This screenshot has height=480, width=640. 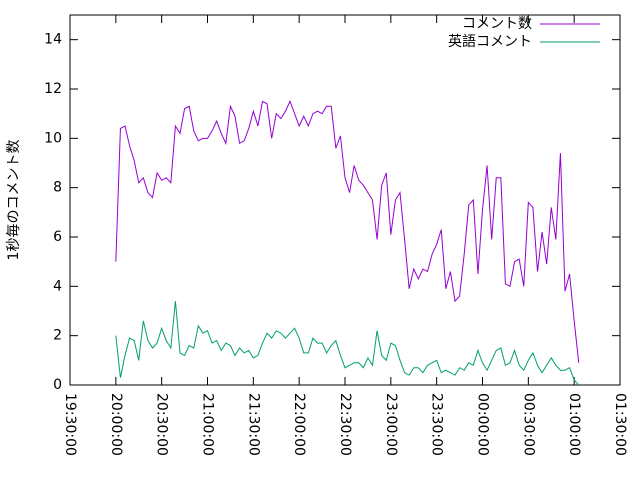 What do you see at coordinates (345, 424) in the screenshot?
I see `x-tick-label: 22:30:00` at bounding box center [345, 424].